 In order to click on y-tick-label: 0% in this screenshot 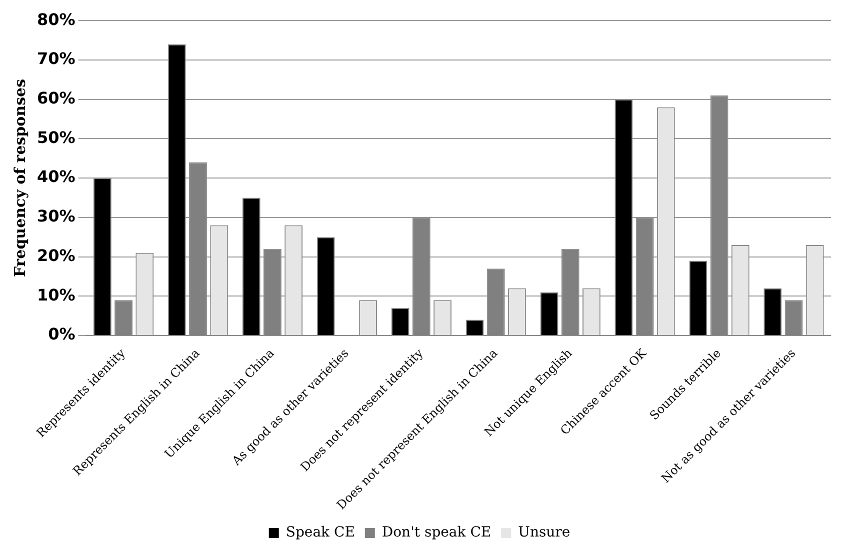, I will do `click(62, 334)`.